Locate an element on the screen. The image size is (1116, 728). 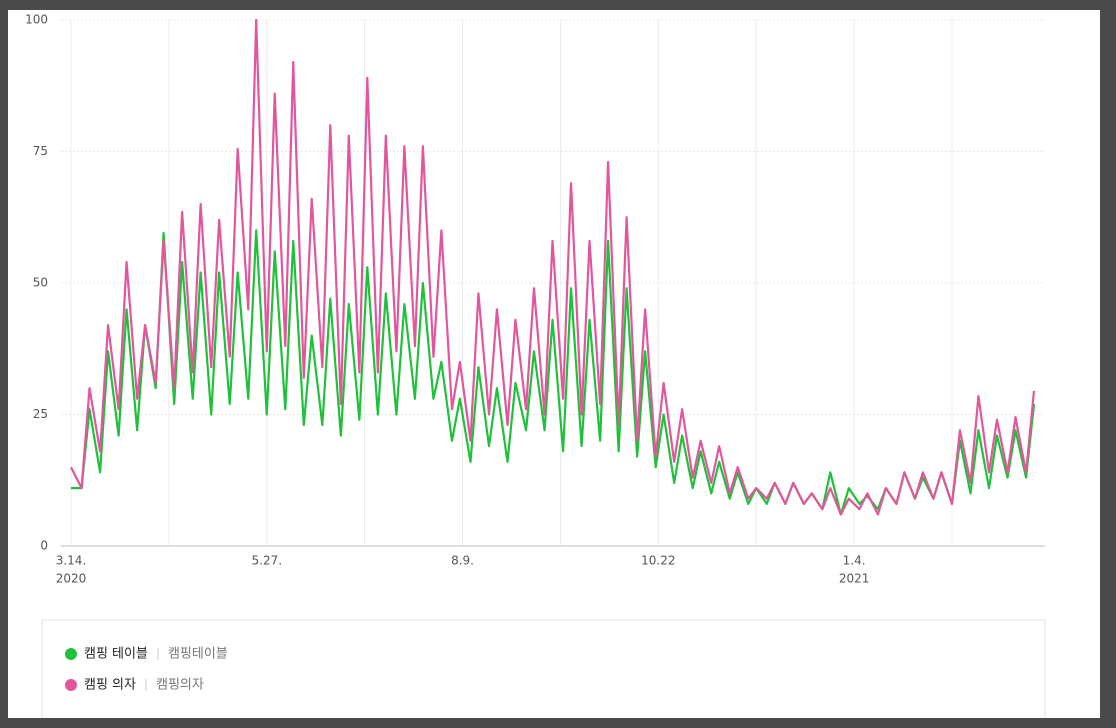
legend-keywords: 캠핑의자 is located at coordinates (180, 685).